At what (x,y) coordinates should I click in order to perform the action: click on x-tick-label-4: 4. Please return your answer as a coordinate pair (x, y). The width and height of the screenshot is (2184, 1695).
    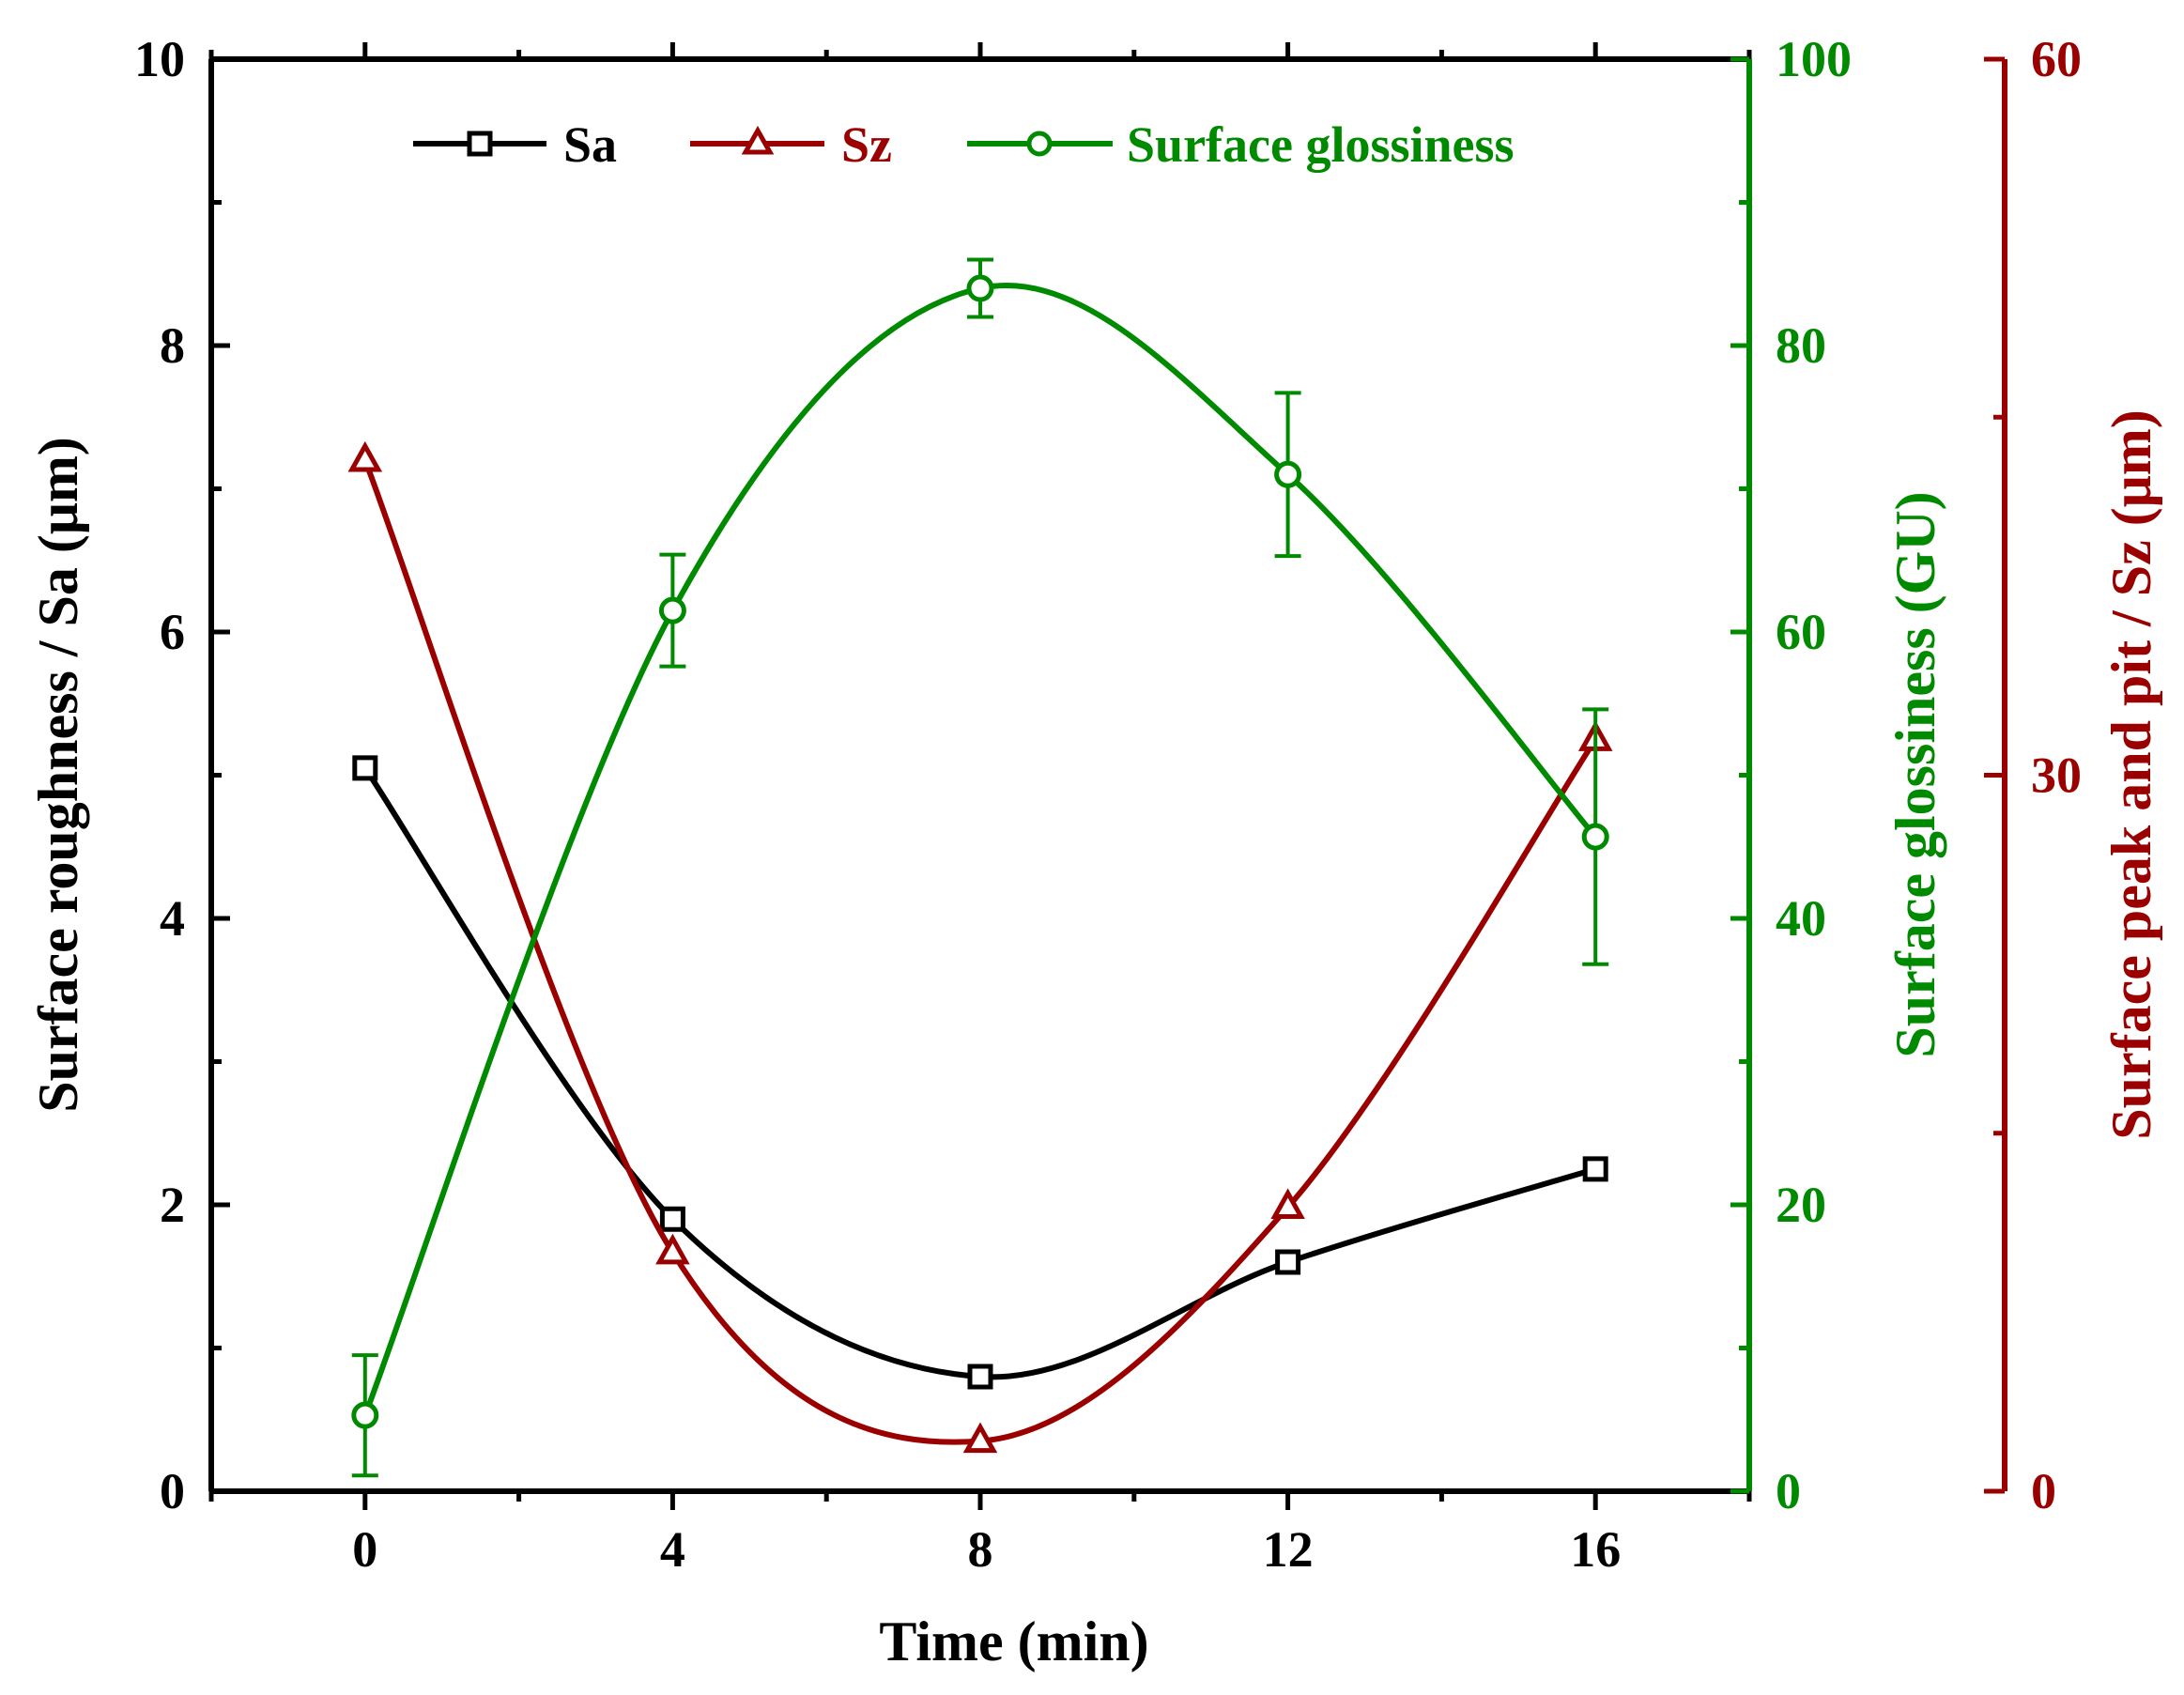
    Looking at the image, I should click on (672, 1550).